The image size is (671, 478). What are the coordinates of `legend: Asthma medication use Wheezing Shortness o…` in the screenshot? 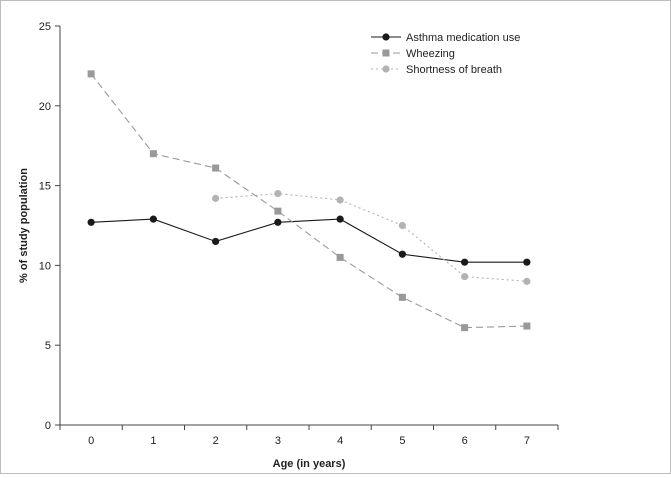 It's located at (445, 54).